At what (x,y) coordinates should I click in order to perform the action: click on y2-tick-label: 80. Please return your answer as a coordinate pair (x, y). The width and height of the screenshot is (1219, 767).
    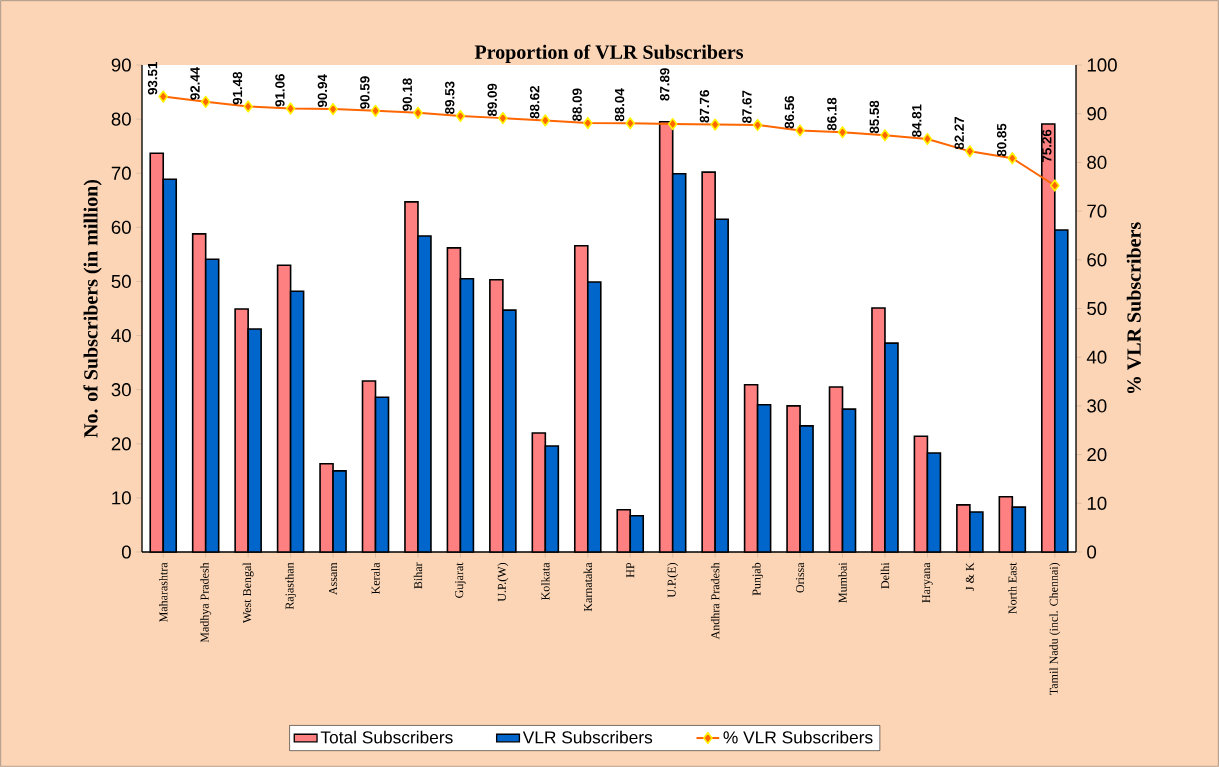
    Looking at the image, I should click on (1097, 162).